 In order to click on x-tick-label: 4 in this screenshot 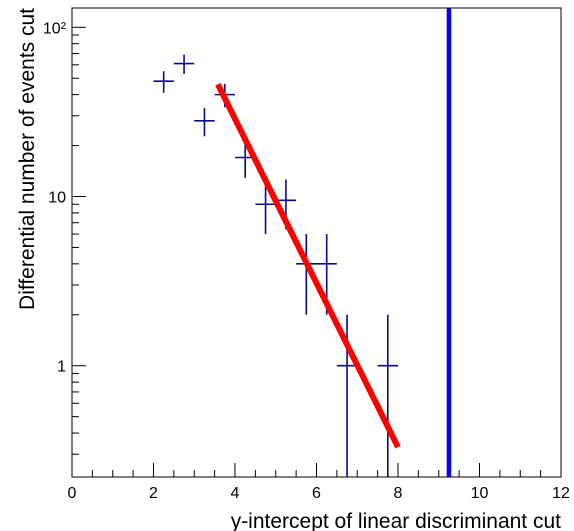, I will do `click(235, 493)`.